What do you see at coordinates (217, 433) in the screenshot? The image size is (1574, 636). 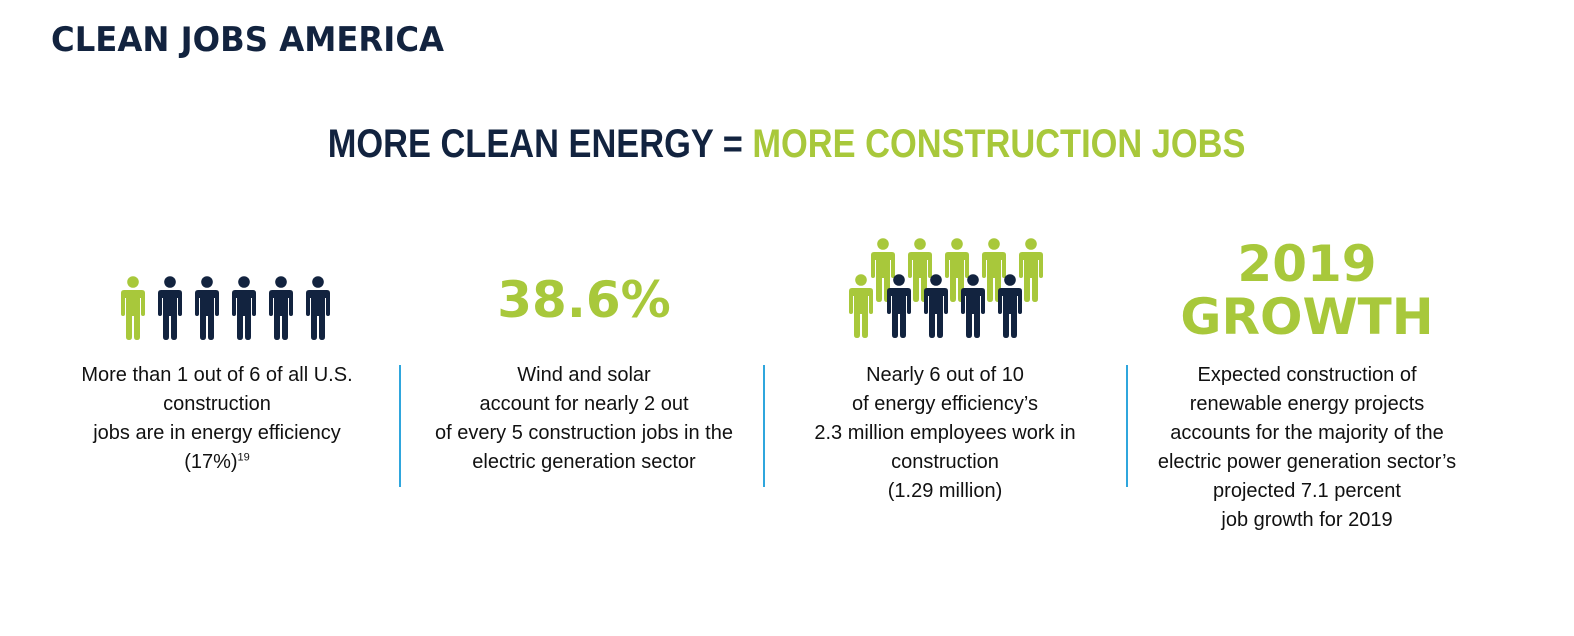 I see `stat-1-line: jobs are in energy efficiency` at bounding box center [217, 433].